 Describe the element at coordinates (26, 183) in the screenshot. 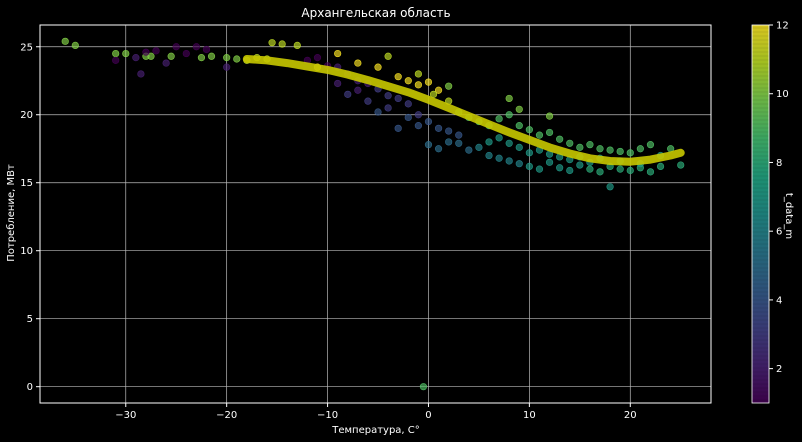

I see `y-tick-label: 15` at that location.